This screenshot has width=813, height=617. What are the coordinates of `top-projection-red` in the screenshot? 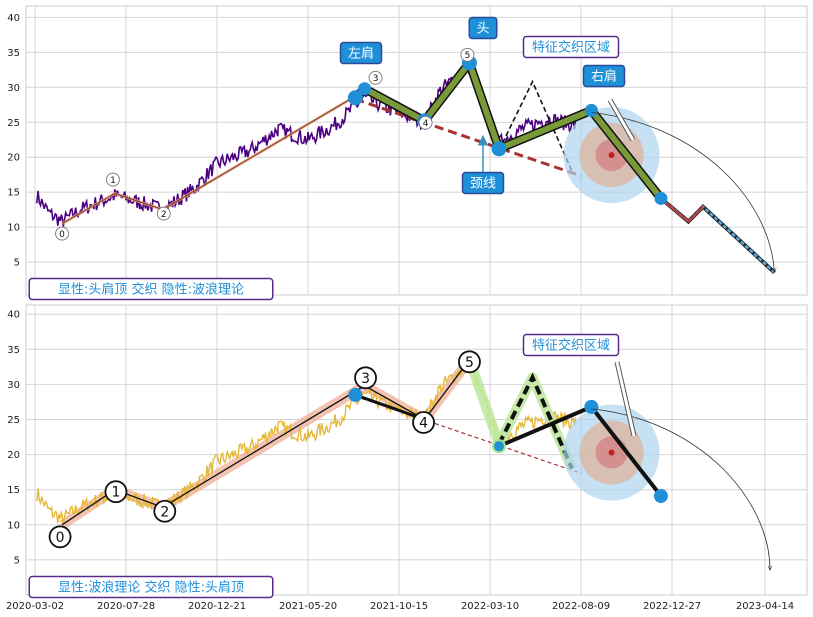 It's located at (682, 210).